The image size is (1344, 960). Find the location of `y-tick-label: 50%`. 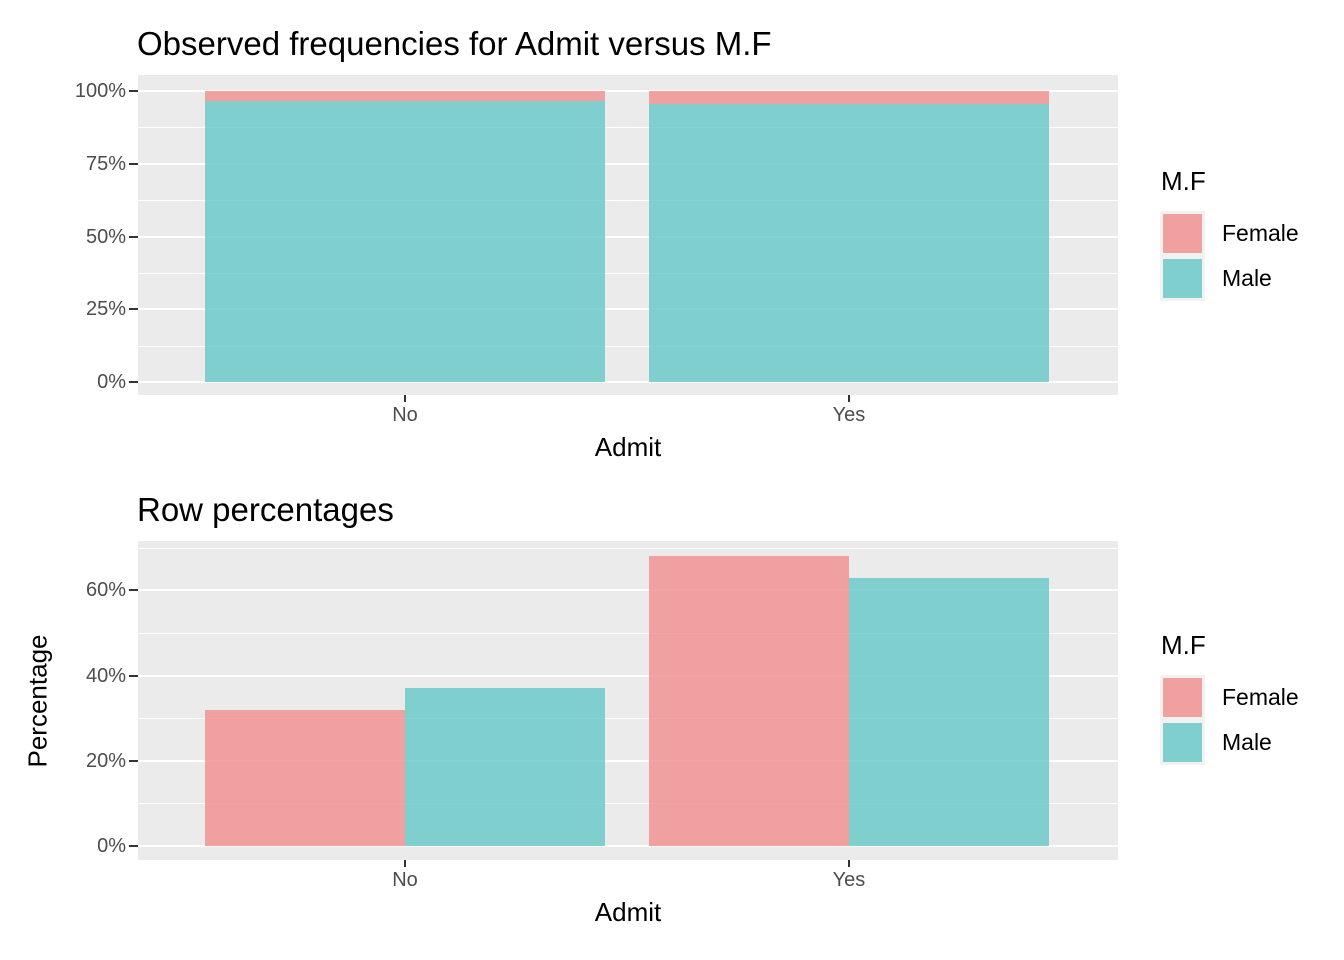

y-tick-label: 50% is located at coordinates (105, 236).